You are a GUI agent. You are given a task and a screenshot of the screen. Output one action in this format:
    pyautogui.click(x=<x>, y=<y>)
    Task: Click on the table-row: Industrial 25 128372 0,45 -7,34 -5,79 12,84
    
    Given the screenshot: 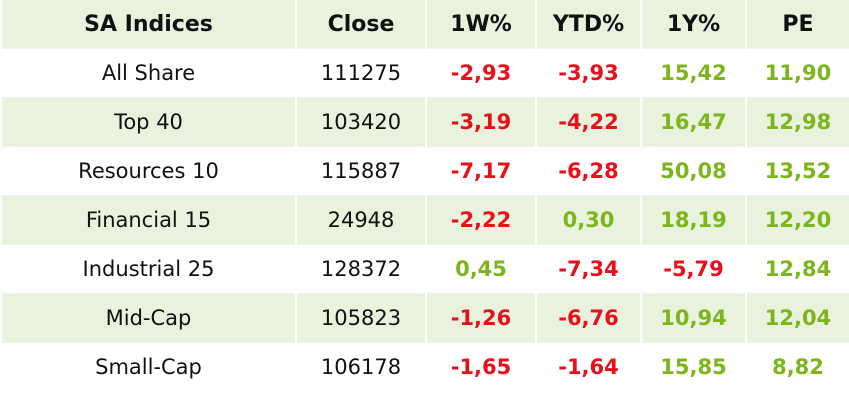 What is the action you would take?
    pyautogui.click(x=424, y=269)
    